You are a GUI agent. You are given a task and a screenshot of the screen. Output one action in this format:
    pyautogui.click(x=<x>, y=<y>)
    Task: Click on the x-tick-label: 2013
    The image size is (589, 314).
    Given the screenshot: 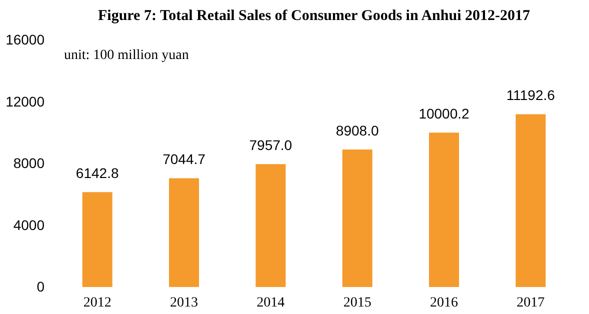 What is the action you would take?
    pyautogui.click(x=184, y=303)
    